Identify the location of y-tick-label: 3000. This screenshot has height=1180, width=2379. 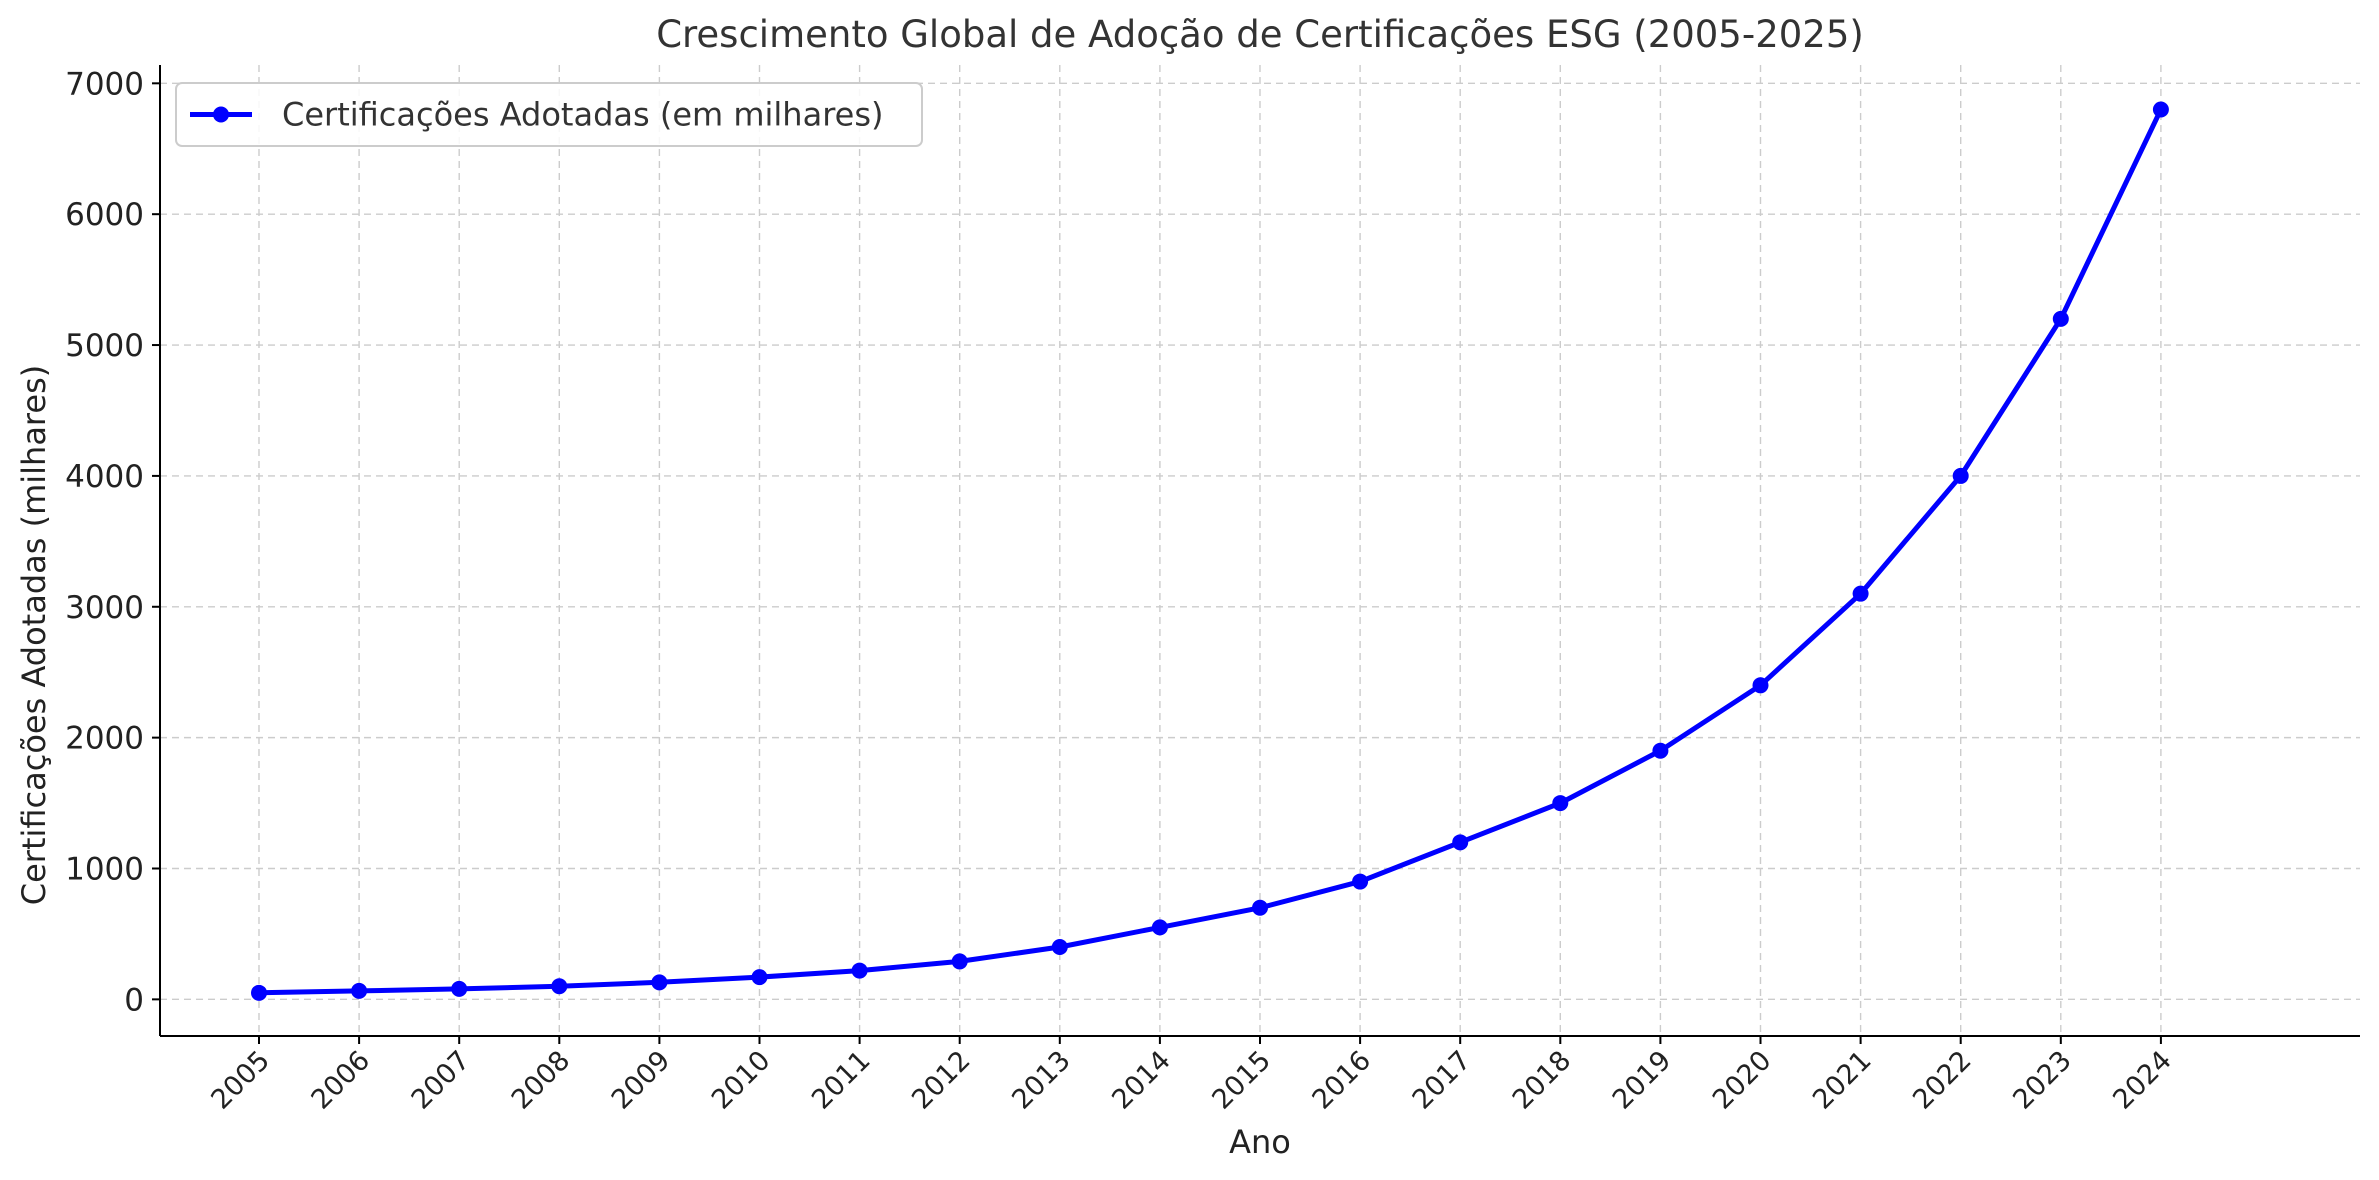
(104, 608).